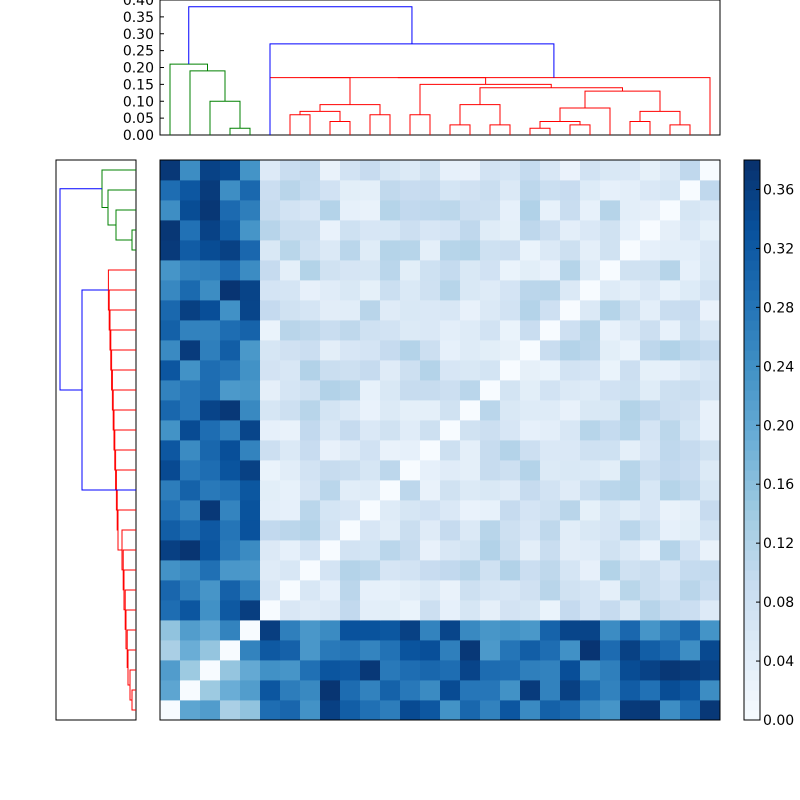 The width and height of the screenshot is (800, 800). I want to click on top-axis-tick-label: 0.25, so click(138, 52).